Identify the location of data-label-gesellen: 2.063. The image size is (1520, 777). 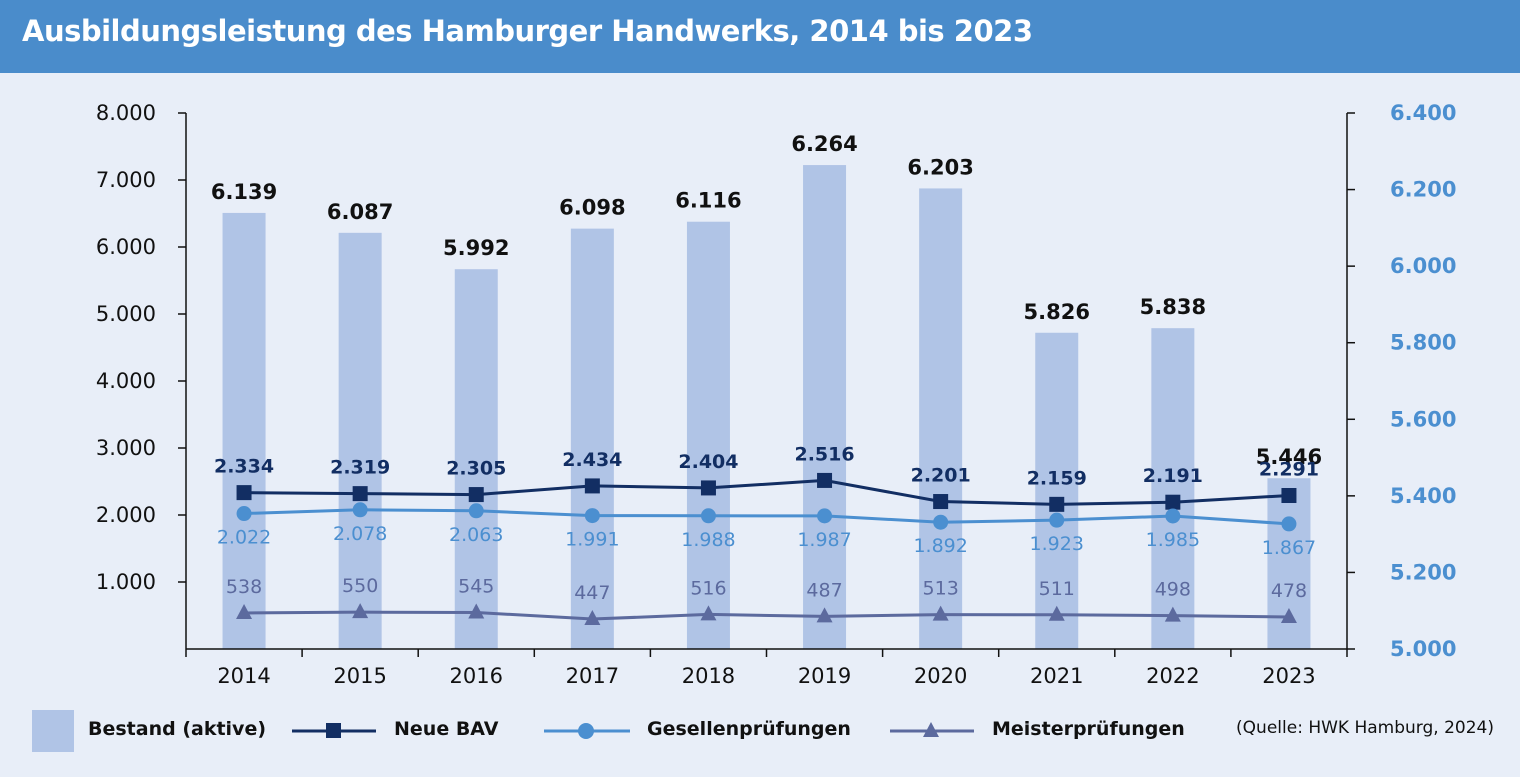
(476, 535).